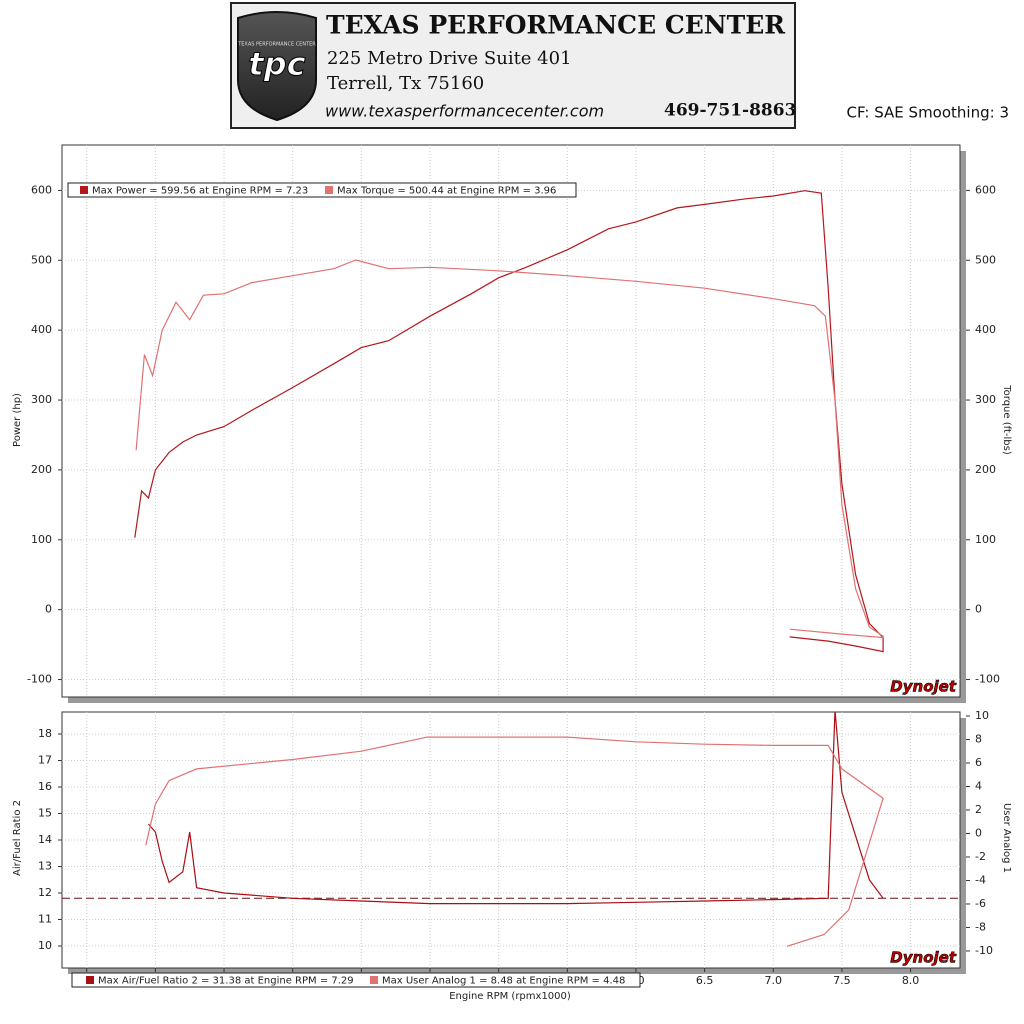  I want to click on y-axis-title: Air/Fuel Ratio 2, so click(17, 838).